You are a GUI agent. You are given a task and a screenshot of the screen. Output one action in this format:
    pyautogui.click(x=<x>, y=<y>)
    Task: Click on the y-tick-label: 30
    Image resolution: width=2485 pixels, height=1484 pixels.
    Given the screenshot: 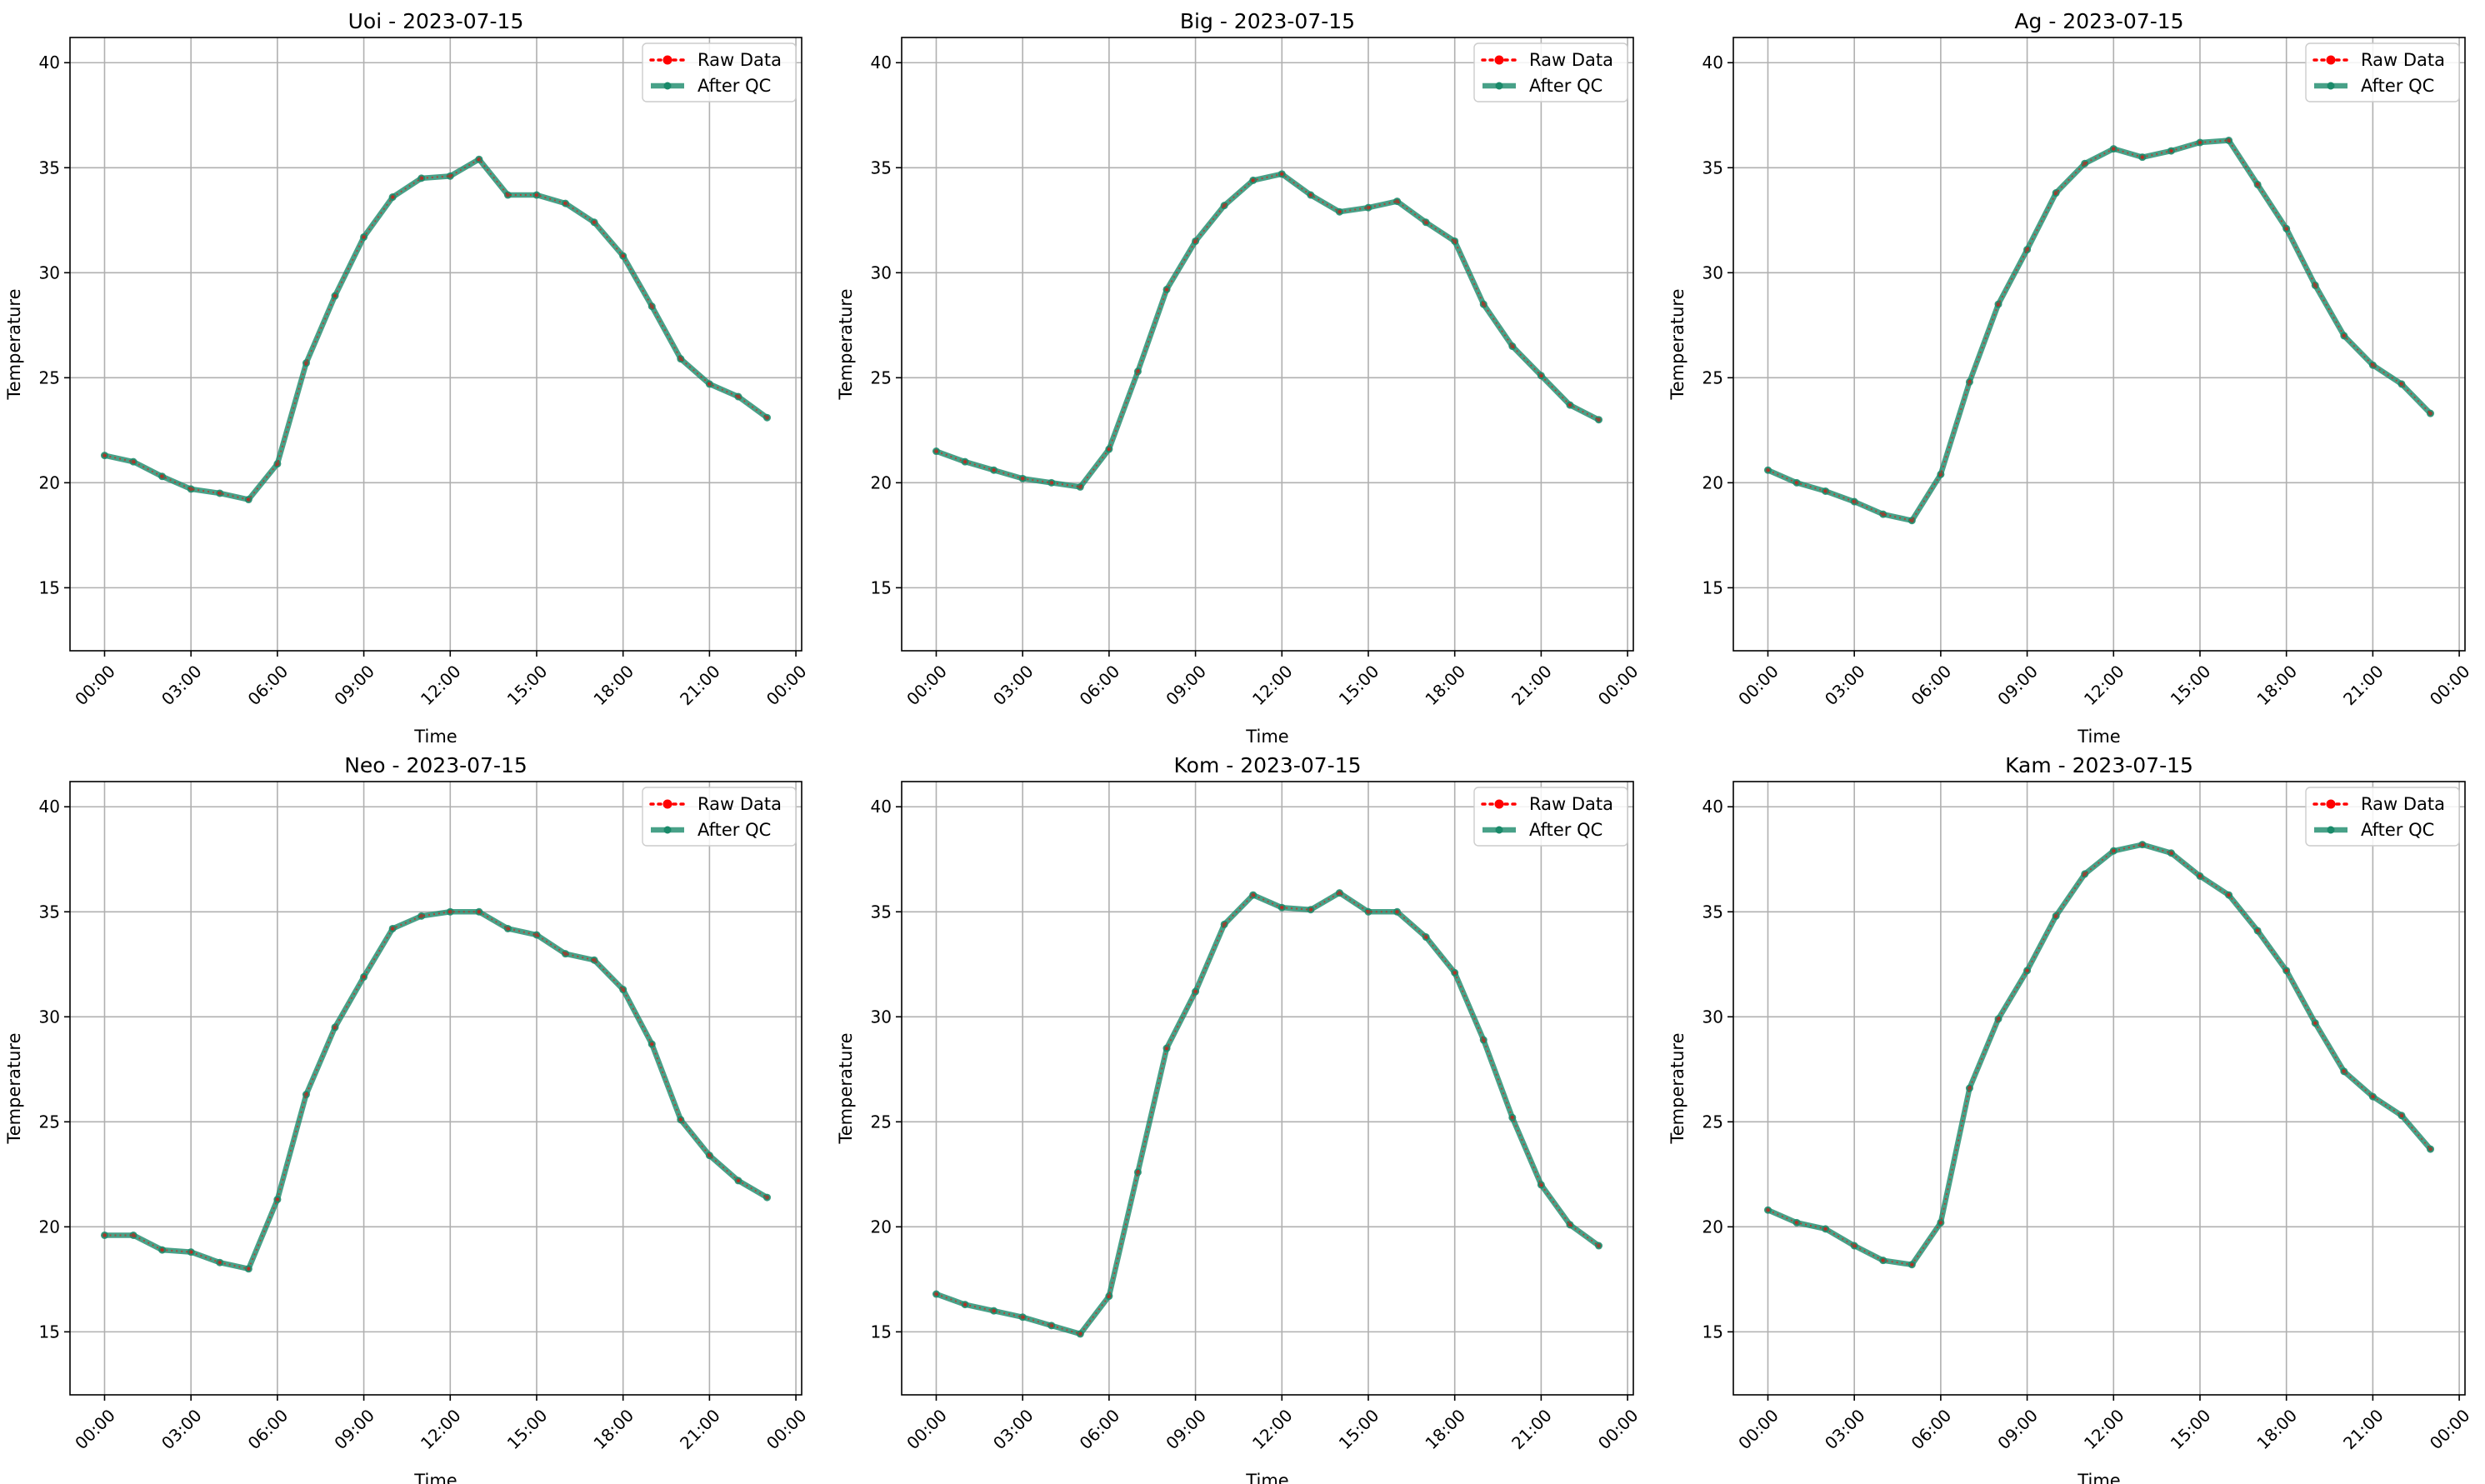 What is the action you would take?
    pyautogui.click(x=1712, y=272)
    